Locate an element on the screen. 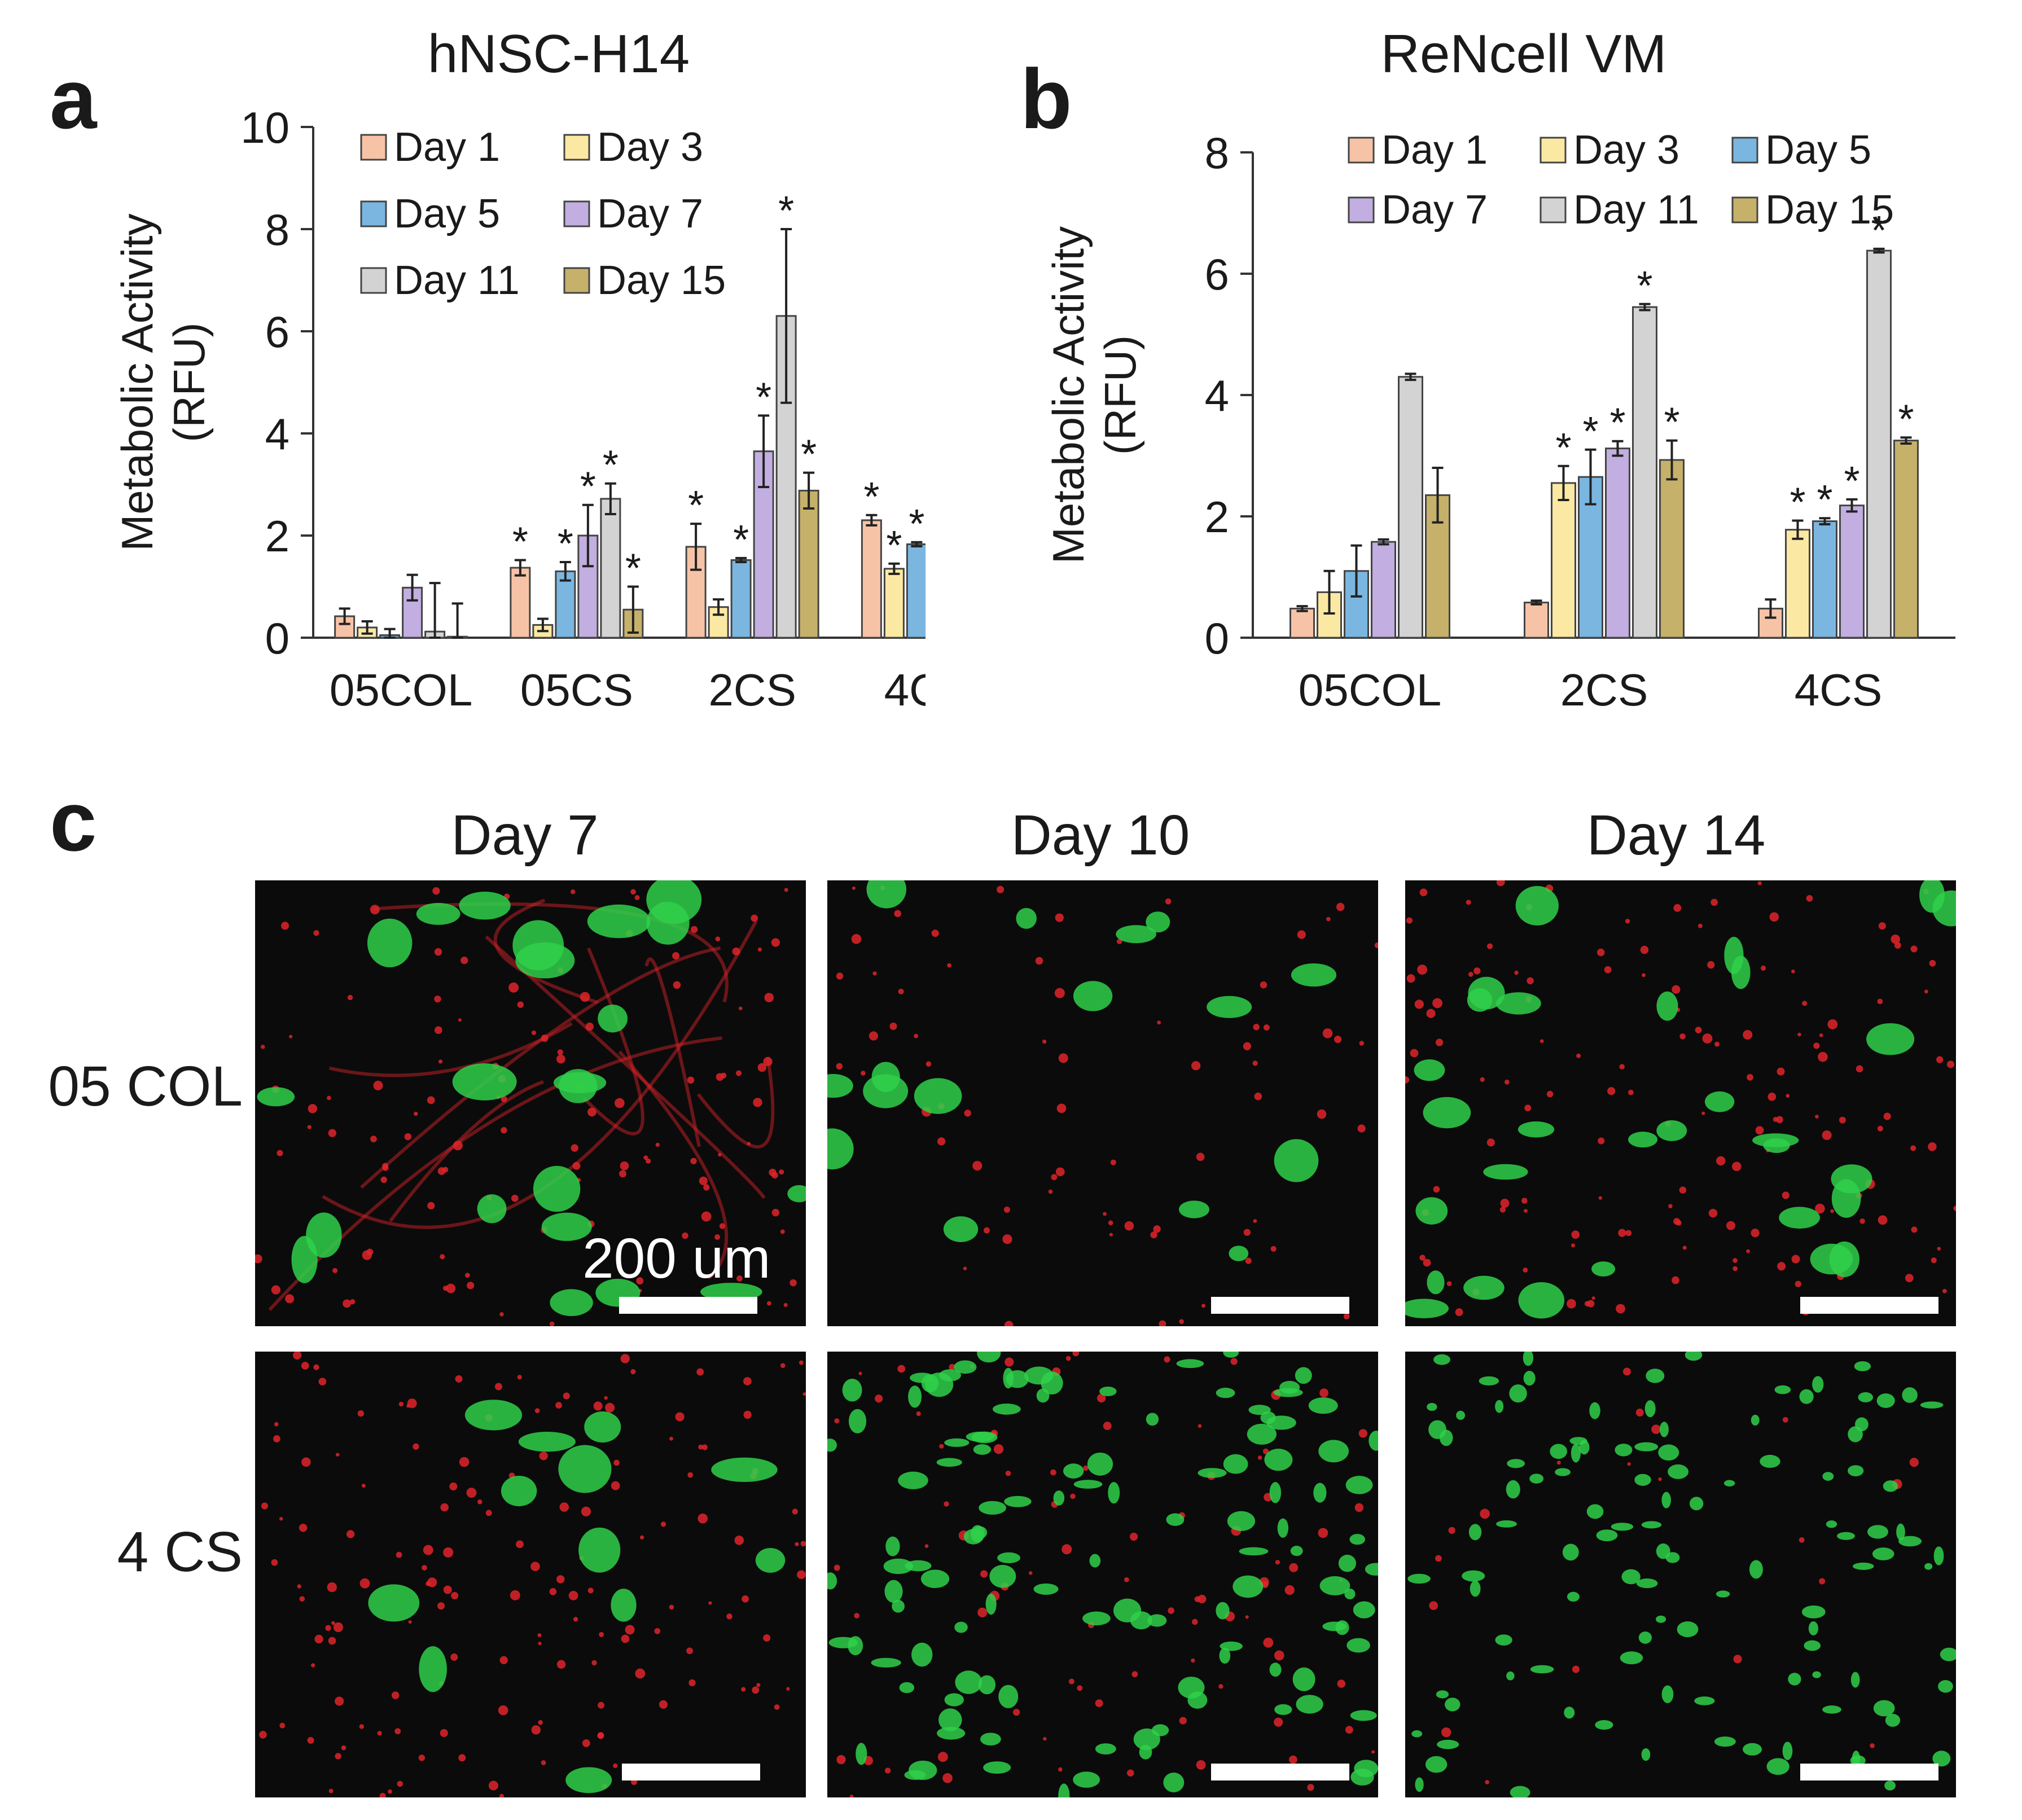 Image resolution: width=2022 pixels, height=1820 pixels. chart-a-category-label: 2CS is located at coordinates (752, 690).